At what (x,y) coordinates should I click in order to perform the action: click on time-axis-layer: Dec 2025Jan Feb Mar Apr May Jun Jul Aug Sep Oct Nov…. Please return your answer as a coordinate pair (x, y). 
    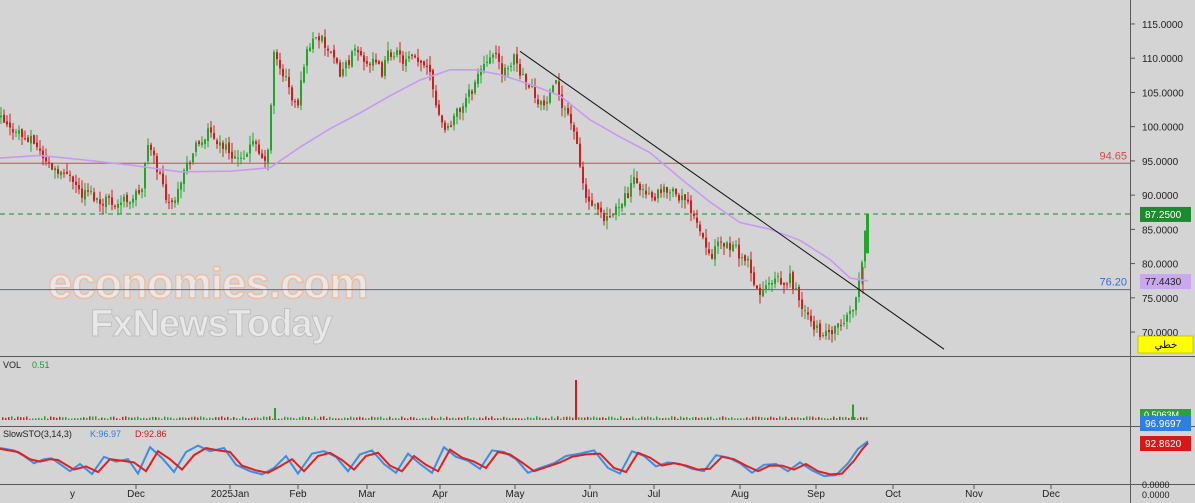
    Looking at the image, I should click on (620, 492).